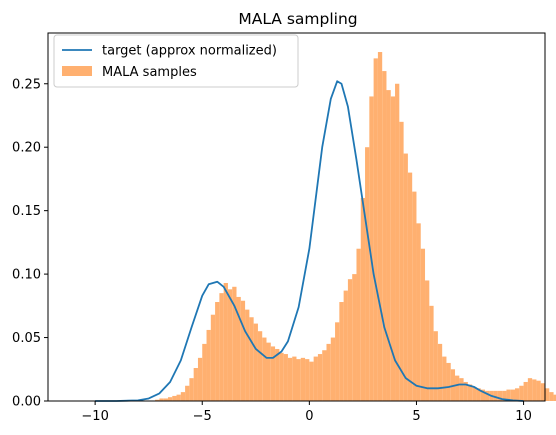  I want to click on legend-label-samples: MALA samples, so click(149, 72).